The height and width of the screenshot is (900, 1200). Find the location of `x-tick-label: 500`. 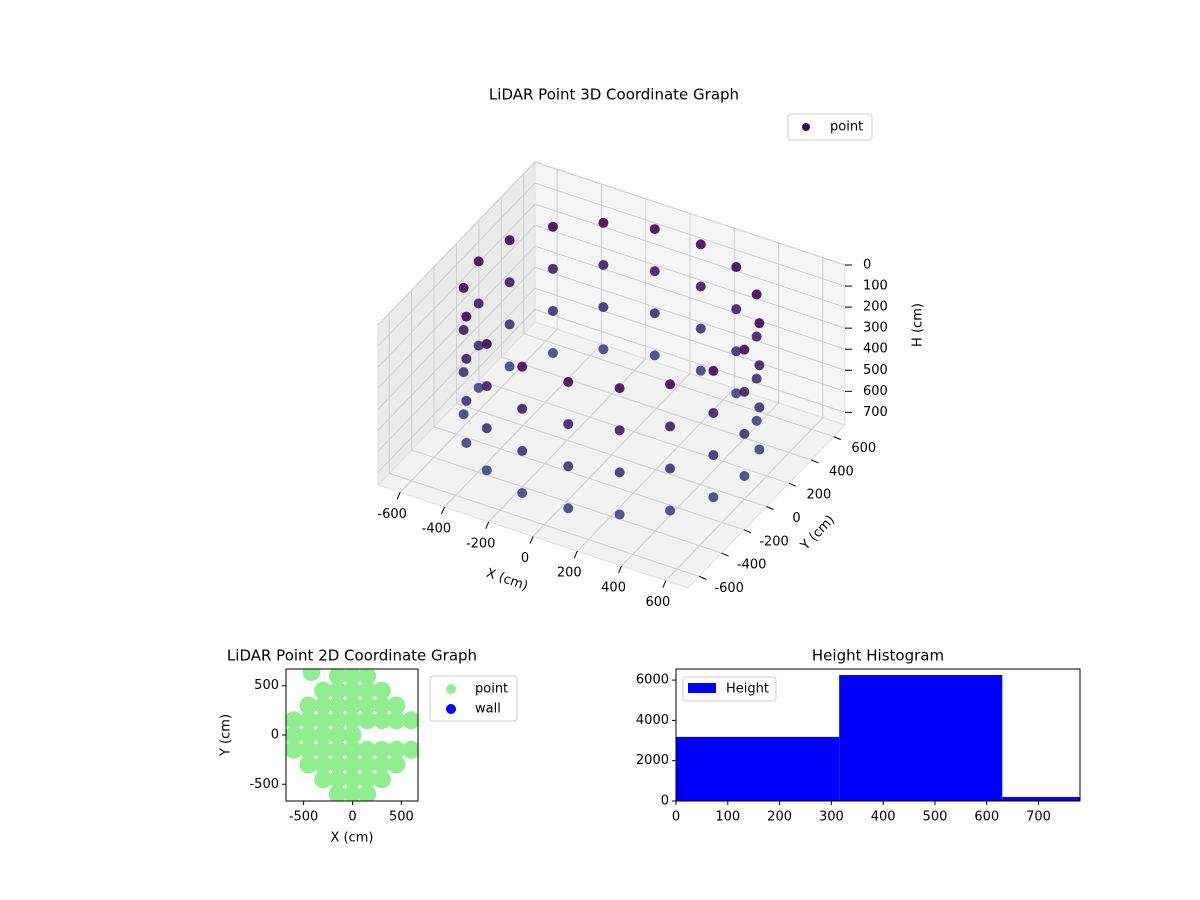

x-tick-label: 500 is located at coordinates (401, 817).